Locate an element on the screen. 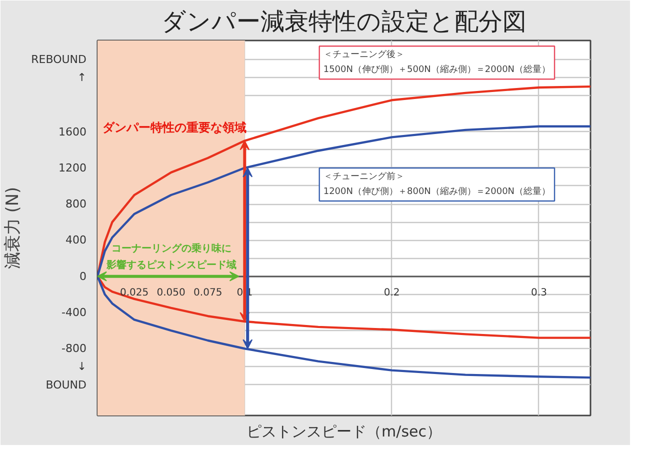 The image size is (650, 460). x-axis-title: ピストンスピード（m/sec） is located at coordinates (344, 431).